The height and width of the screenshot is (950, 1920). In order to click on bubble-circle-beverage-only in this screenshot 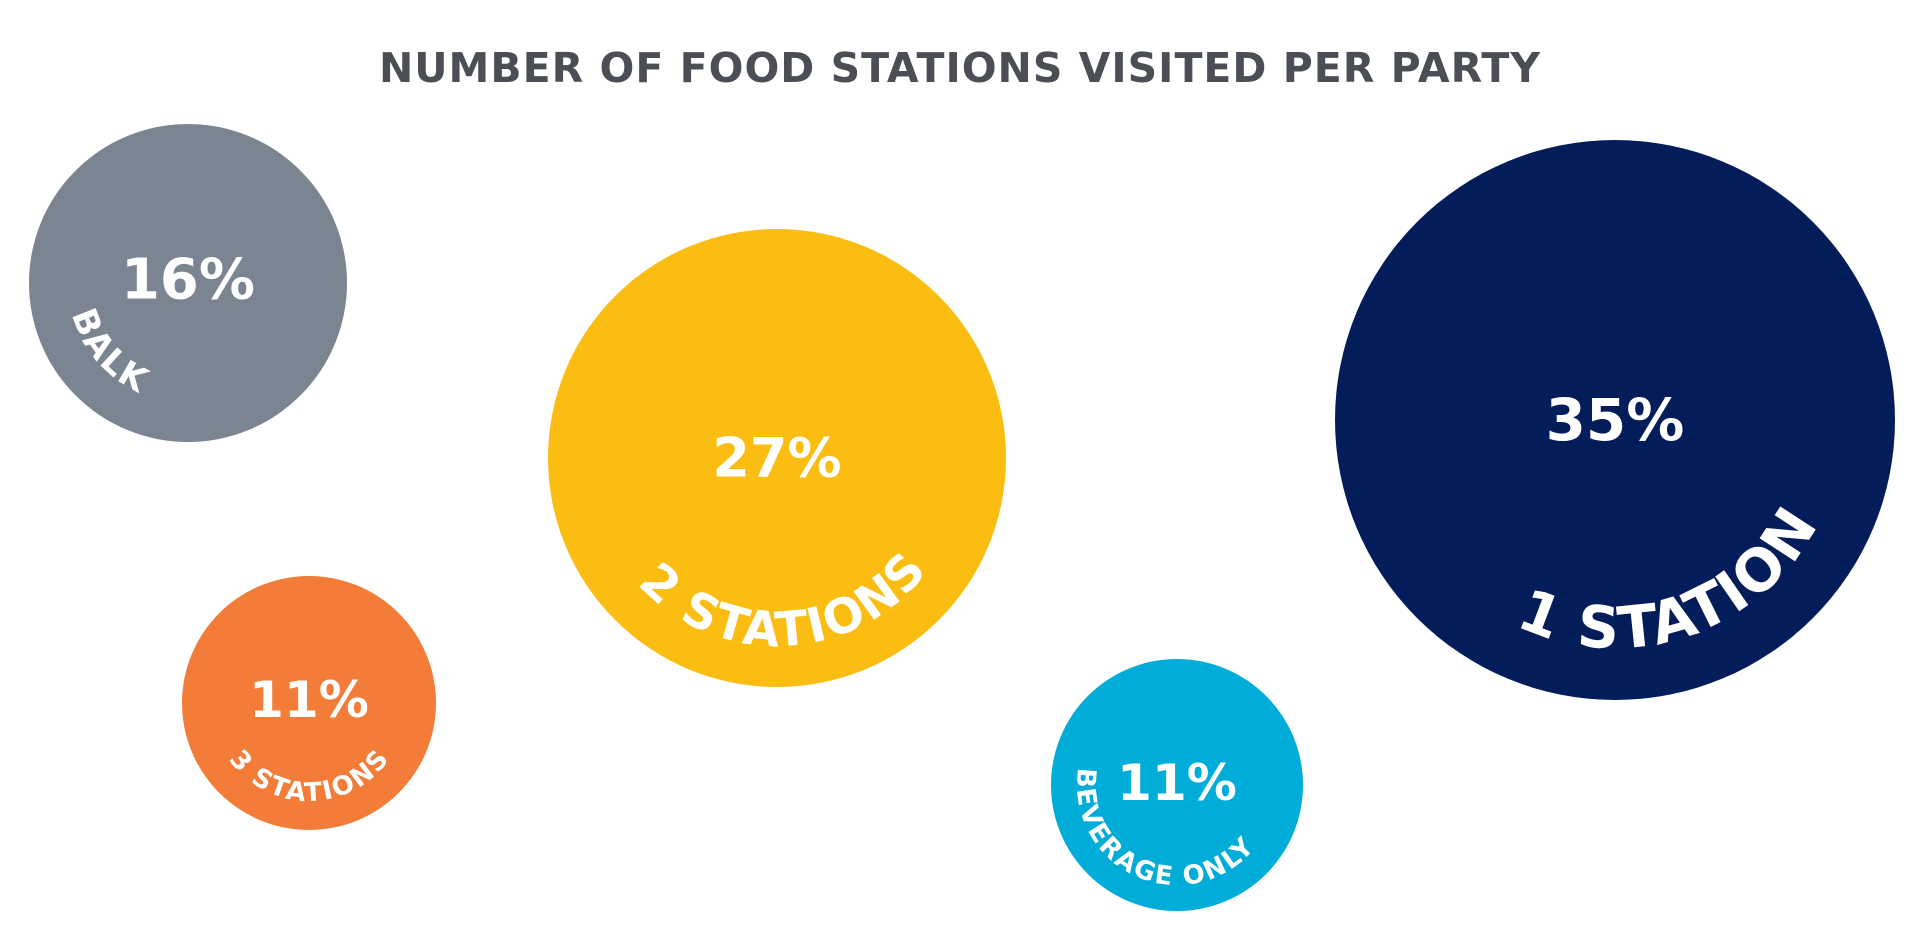, I will do `click(1177, 785)`.